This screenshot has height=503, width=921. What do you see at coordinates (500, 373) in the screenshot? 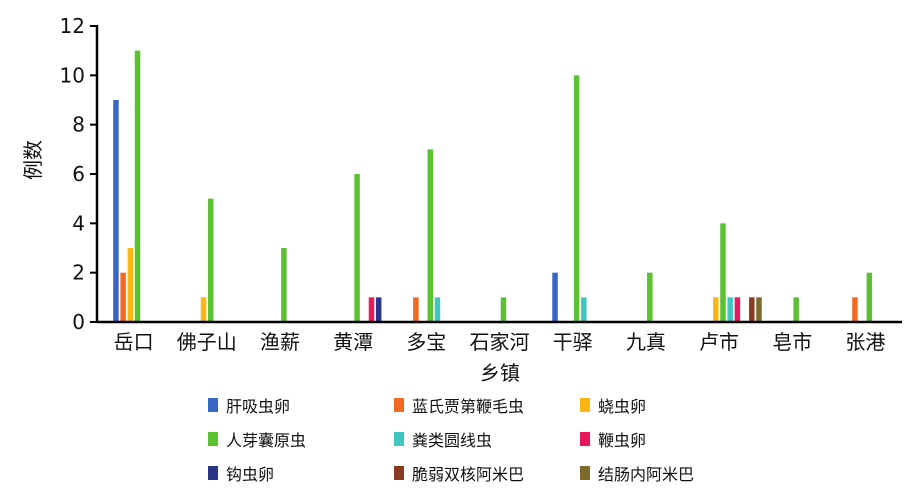
I see `x-axis-label: 乡镇` at bounding box center [500, 373].